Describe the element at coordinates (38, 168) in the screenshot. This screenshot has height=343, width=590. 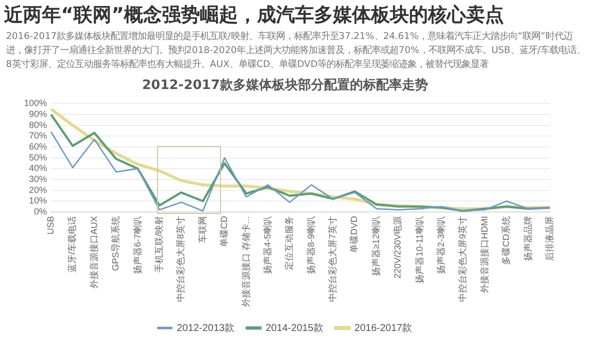
I see `y-tick-label: 40%` at that location.